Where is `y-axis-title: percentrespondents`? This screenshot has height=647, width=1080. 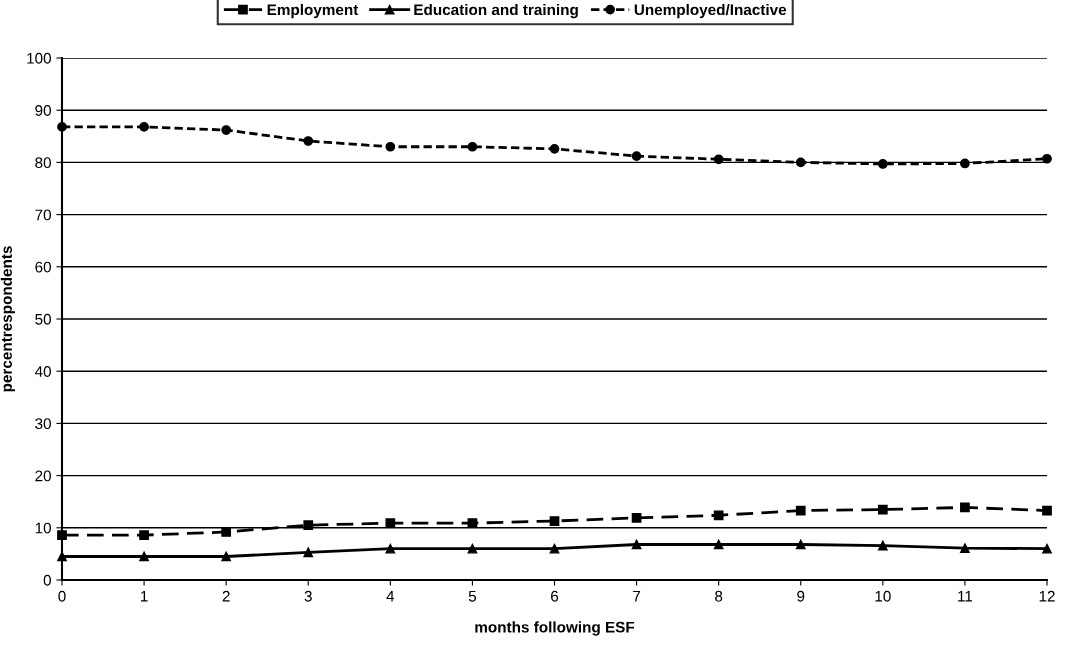 y-axis-title: percentrespondents is located at coordinates (7, 319).